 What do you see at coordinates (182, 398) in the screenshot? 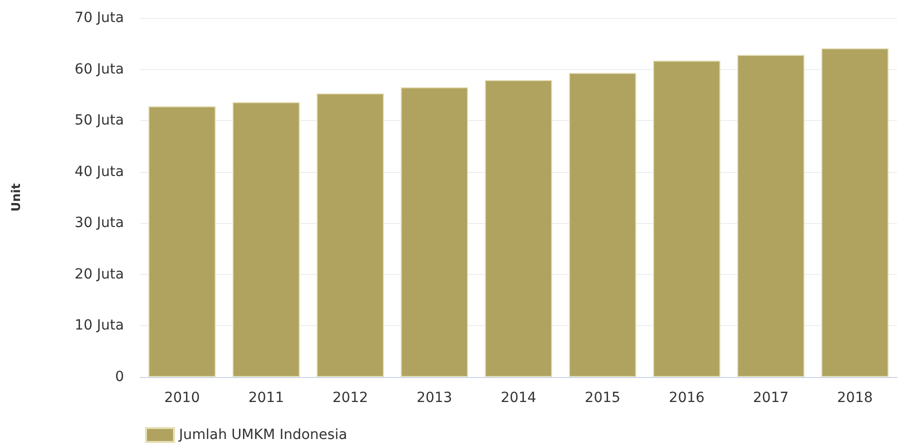
I see `x-tick-label: 2010` at bounding box center [182, 398].